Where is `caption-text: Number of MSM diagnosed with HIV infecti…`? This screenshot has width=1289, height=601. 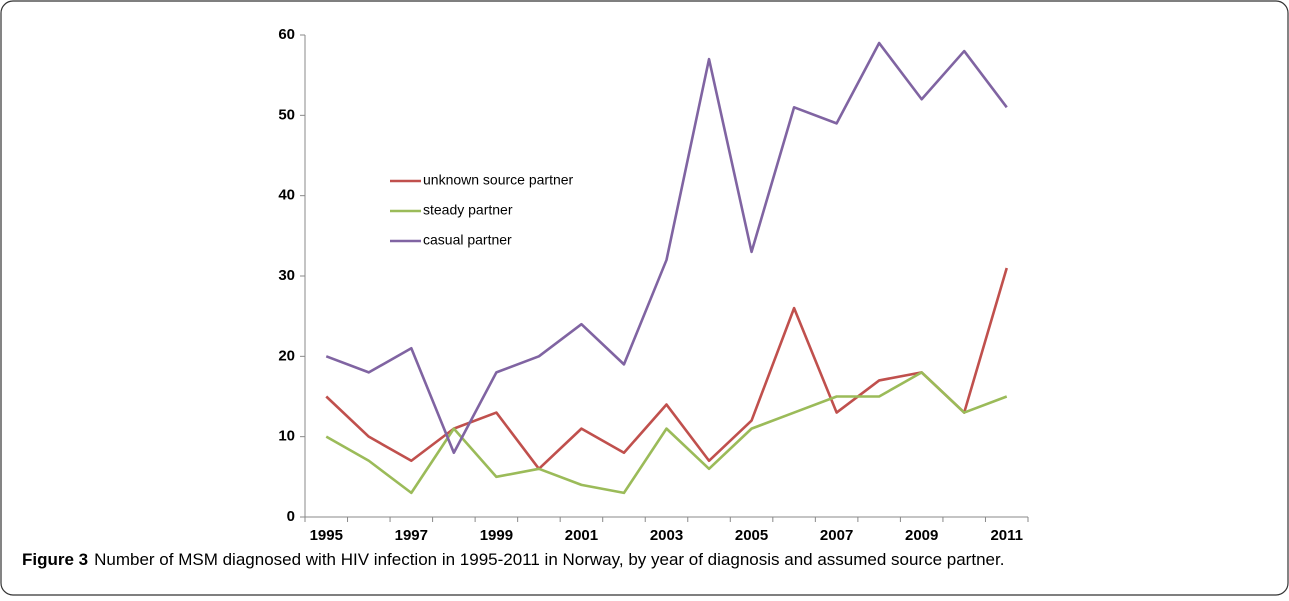 caption-text: Number of MSM diagnosed with HIV infecti… is located at coordinates (549, 559).